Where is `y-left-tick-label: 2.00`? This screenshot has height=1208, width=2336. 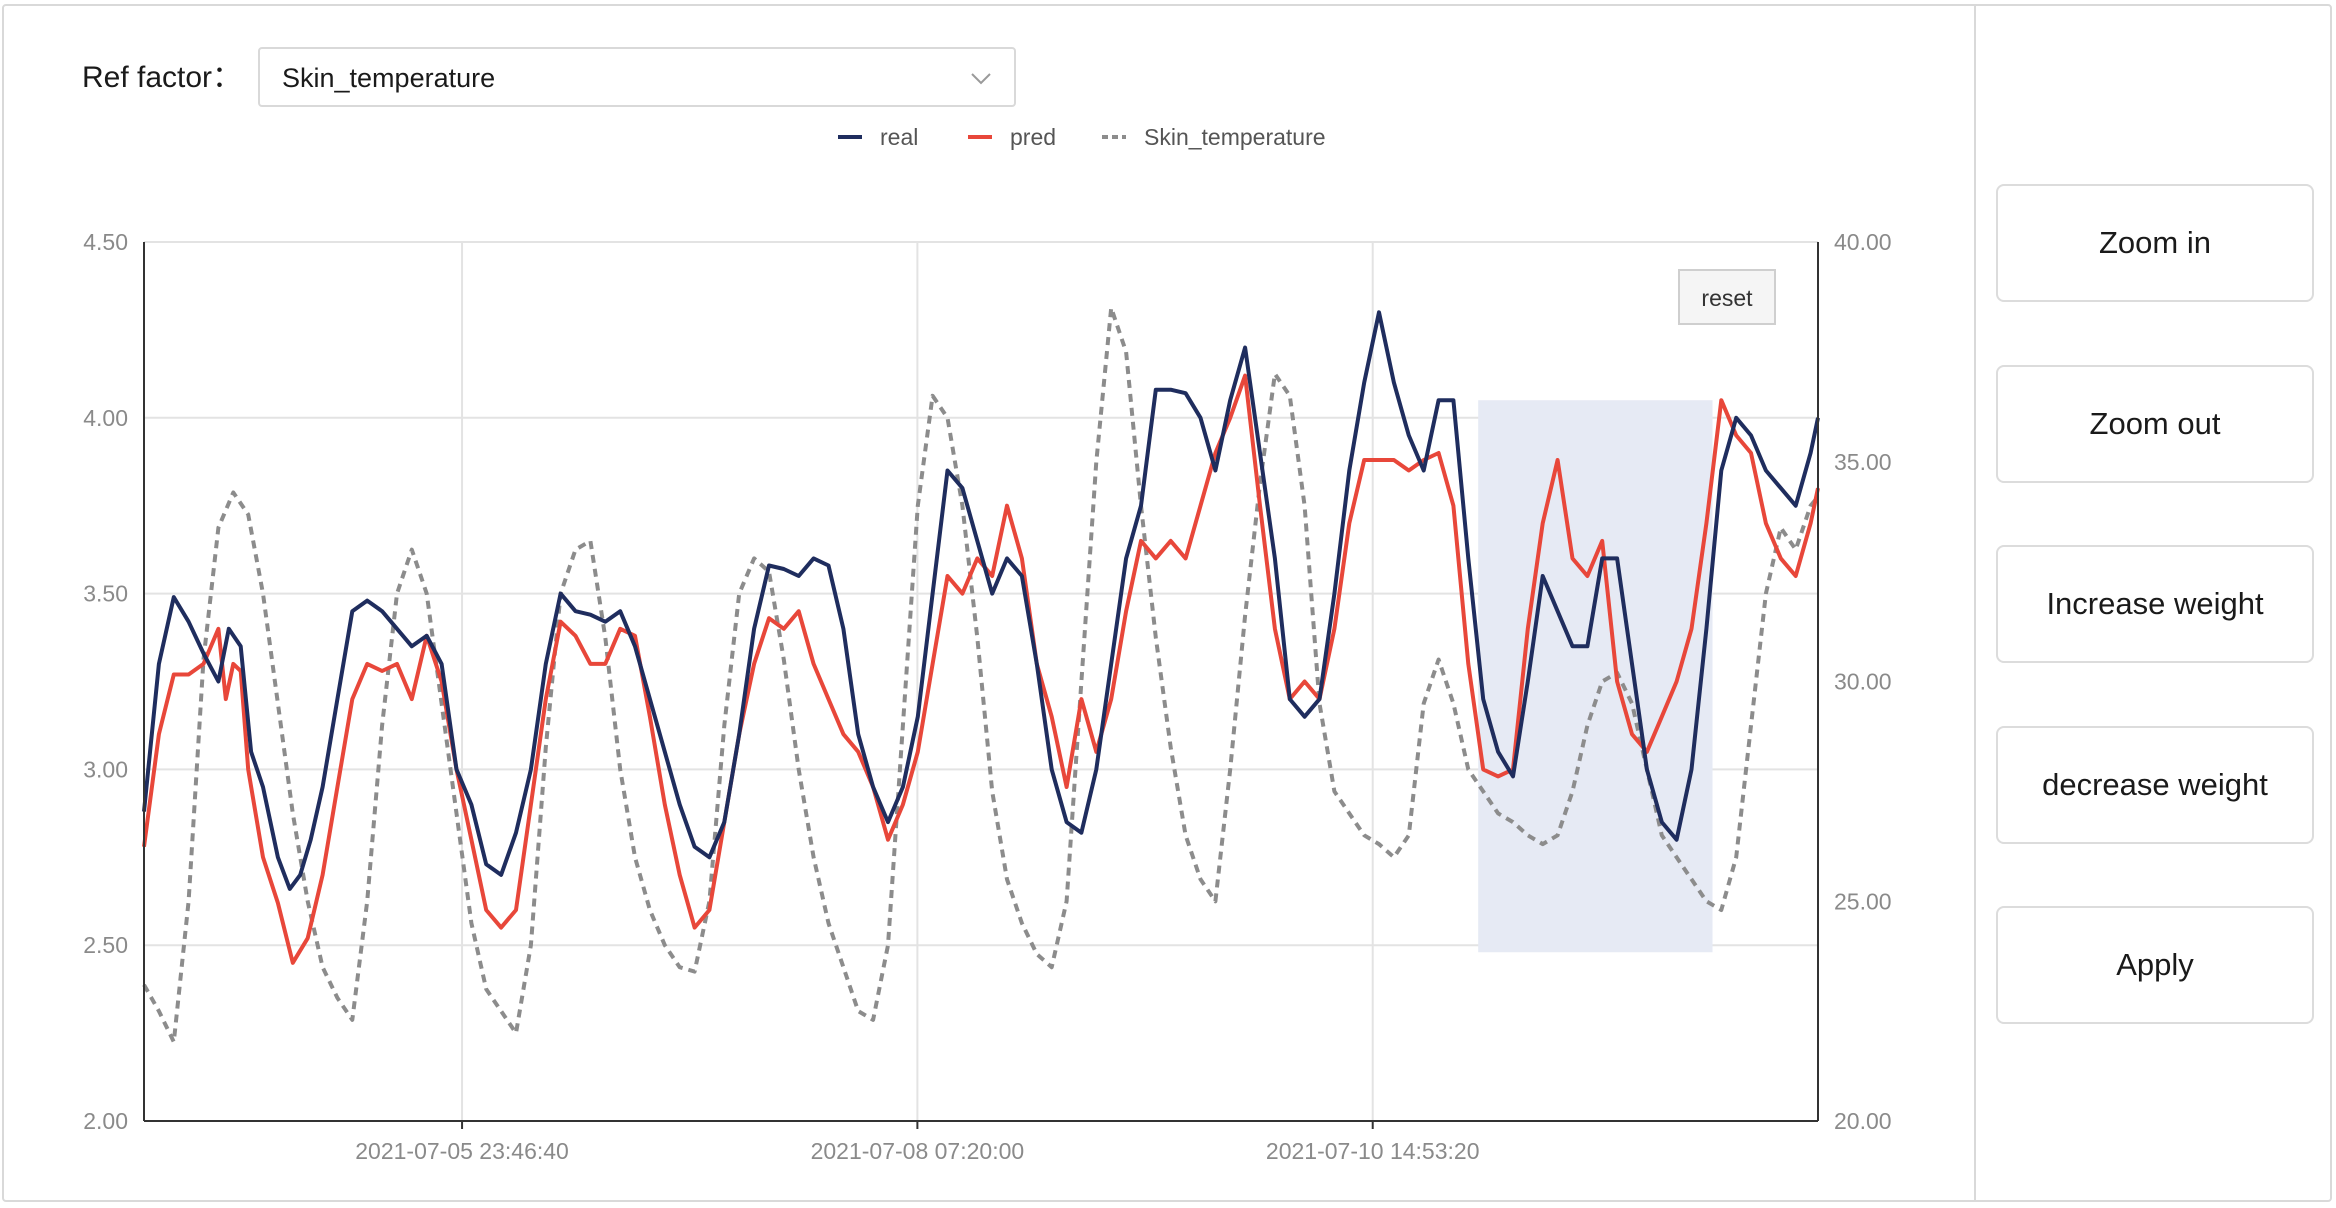
y-left-tick-label: 2.00 is located at coordinates (105, 1121).